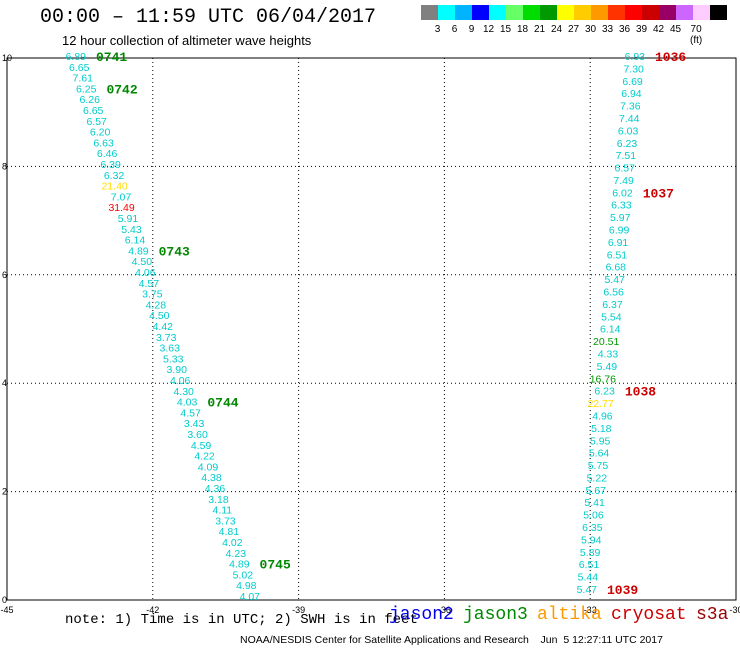 This screenshot has height=650, width=740. Describe the element at coordinates (522, 29) in the screenshot. I see `scale-label: 18` at that location.